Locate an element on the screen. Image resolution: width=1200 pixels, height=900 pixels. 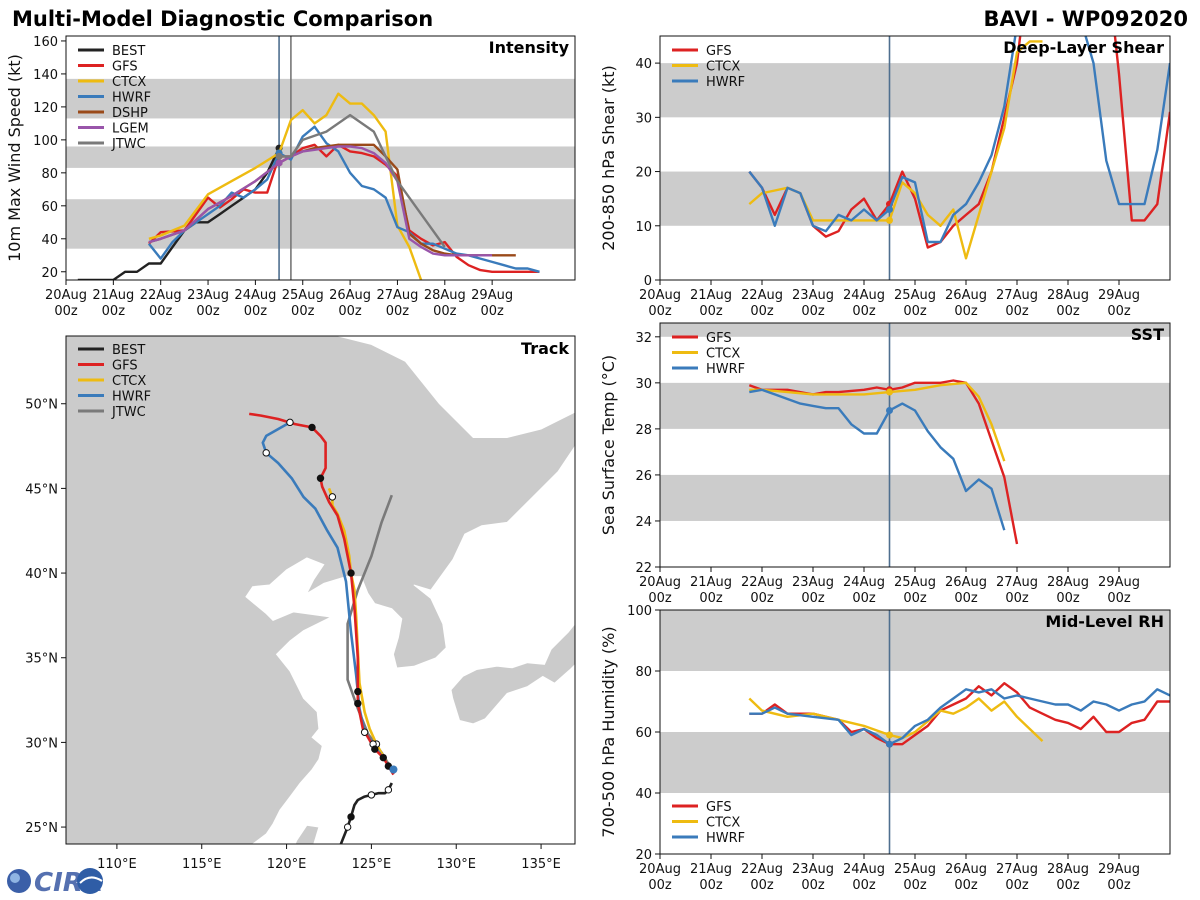
x-tick-label: 28Aug 00z is located at coordinates (1068, 303).